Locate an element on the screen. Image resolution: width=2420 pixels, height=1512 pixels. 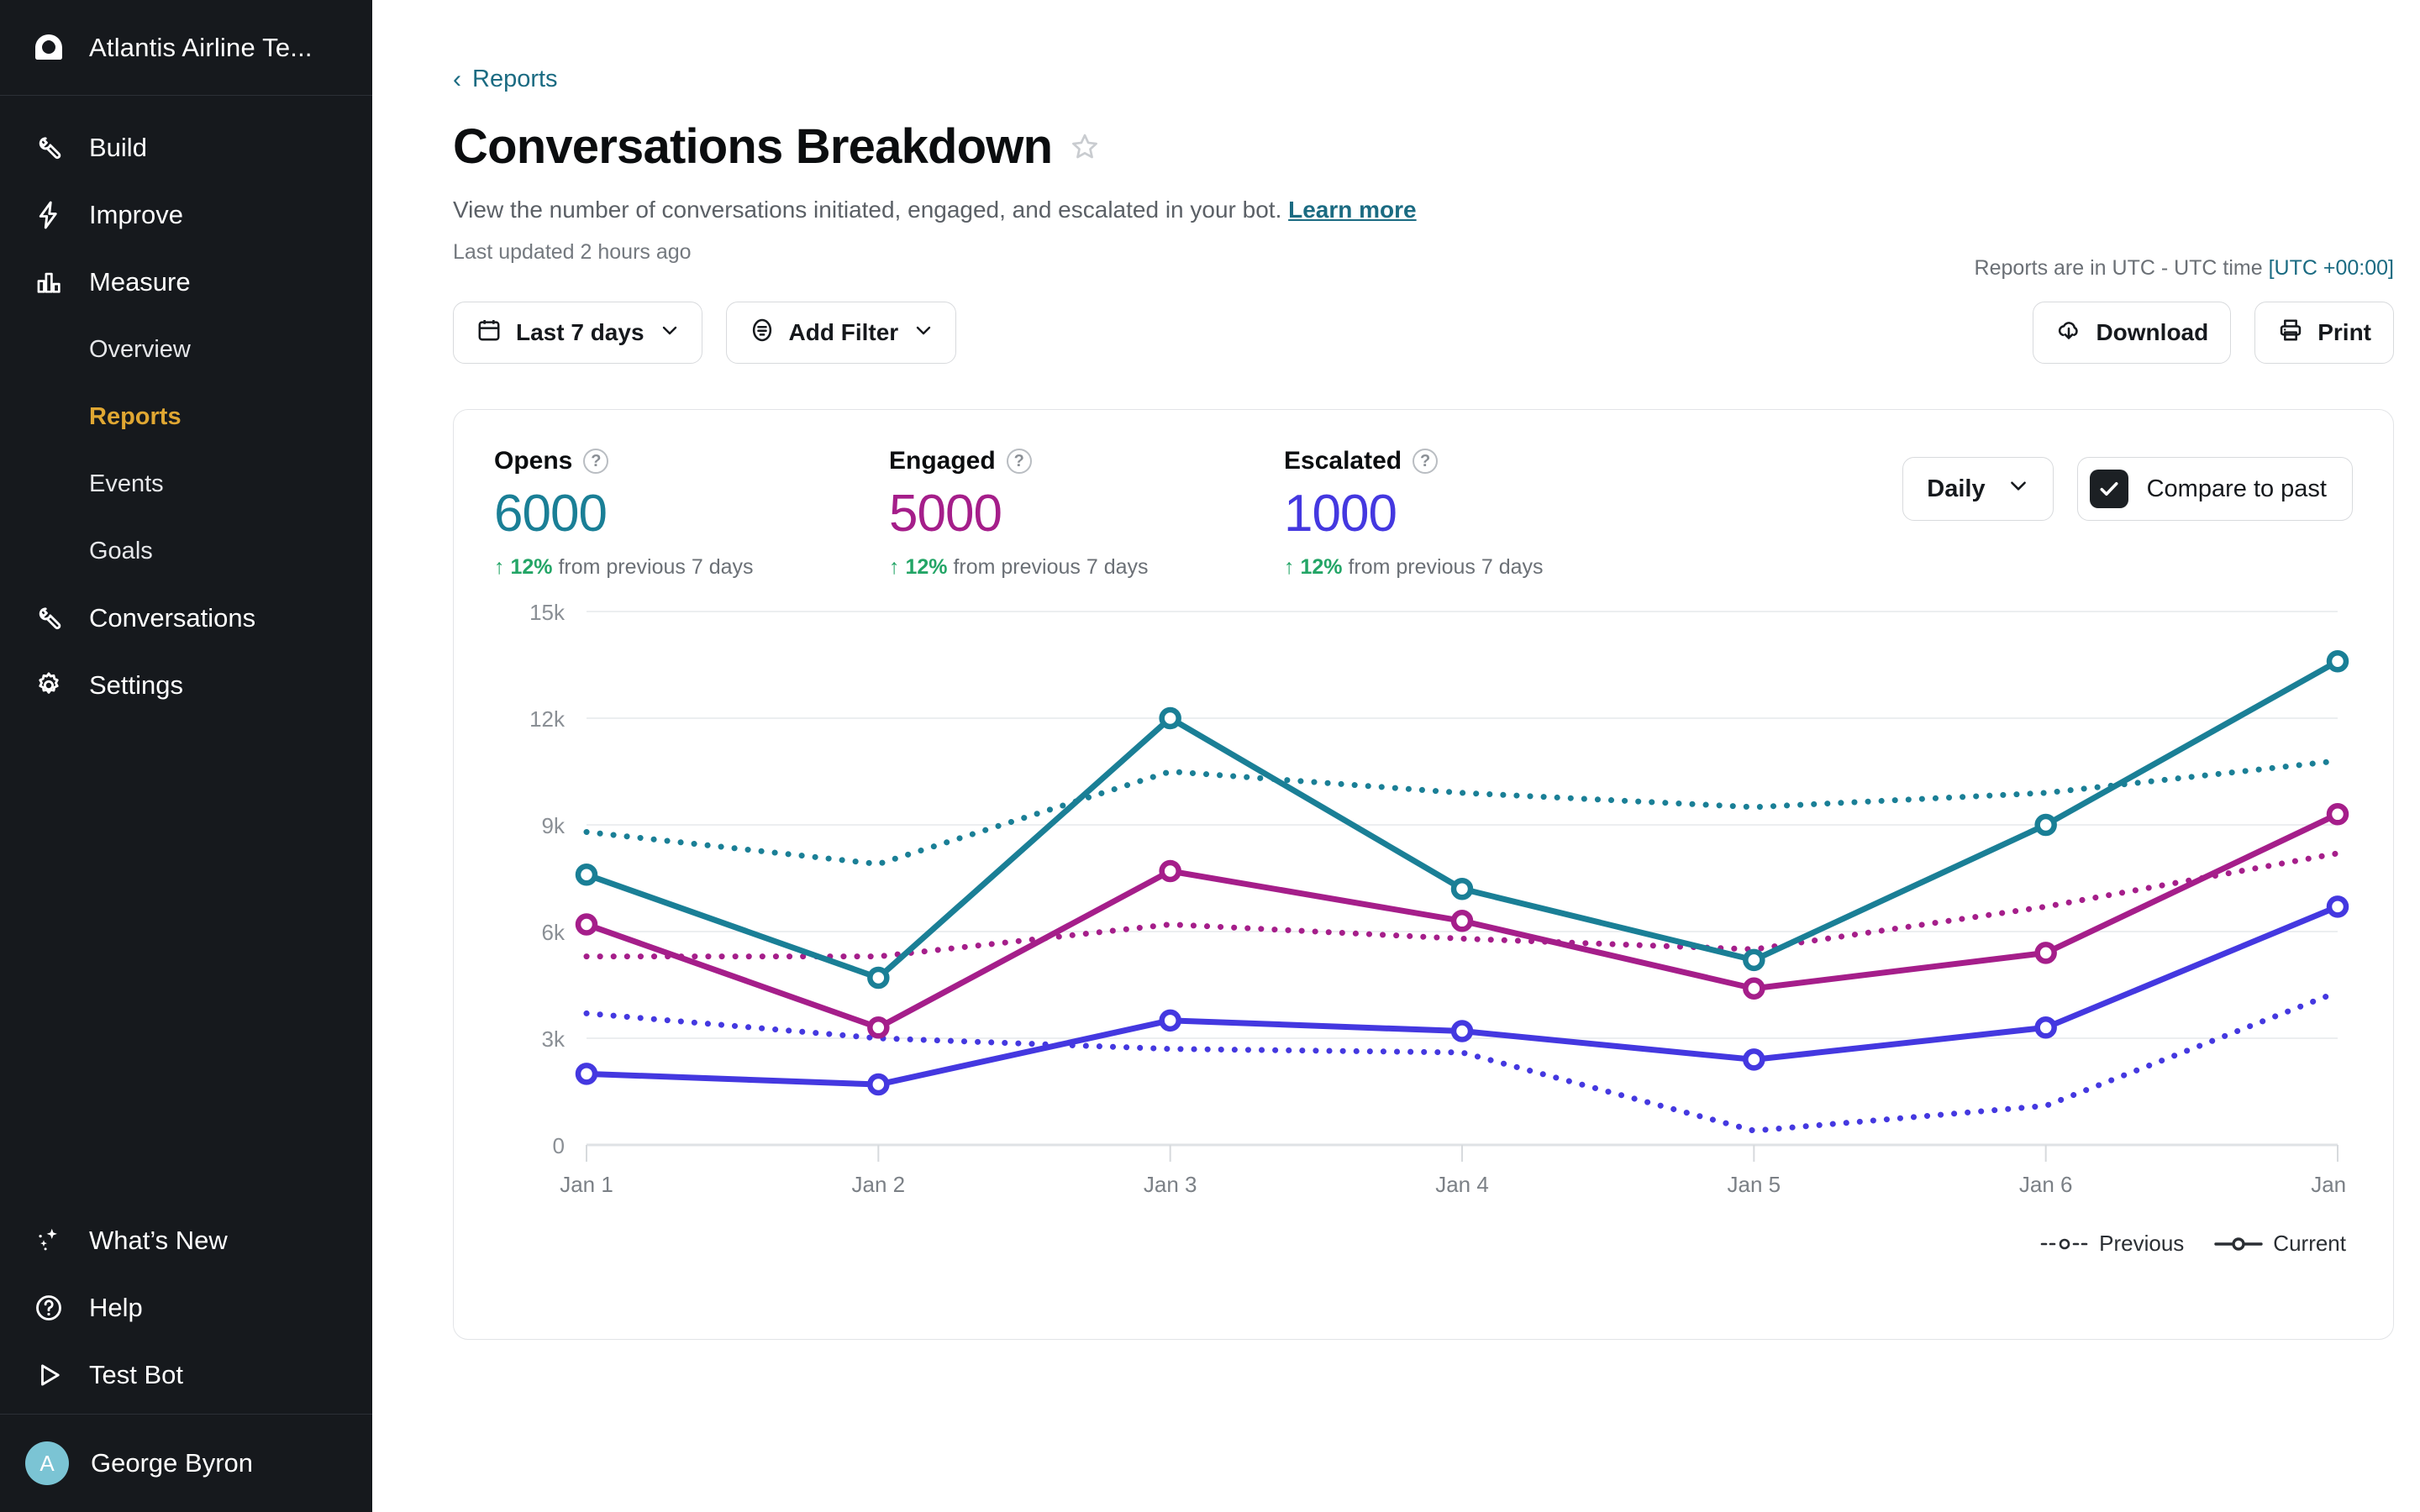
metric-head: Opens ? is located at coordinates (691, 461).